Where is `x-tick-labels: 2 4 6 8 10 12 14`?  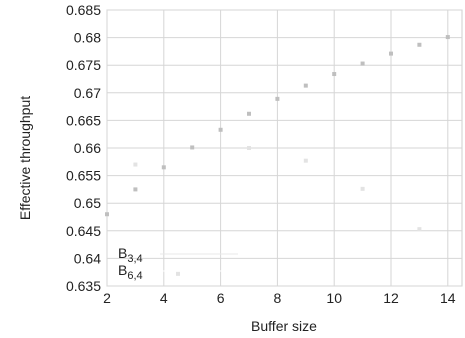 x-tick-labels: 2 4 6 8 10 12 14 is located at coordinates (279, 298).